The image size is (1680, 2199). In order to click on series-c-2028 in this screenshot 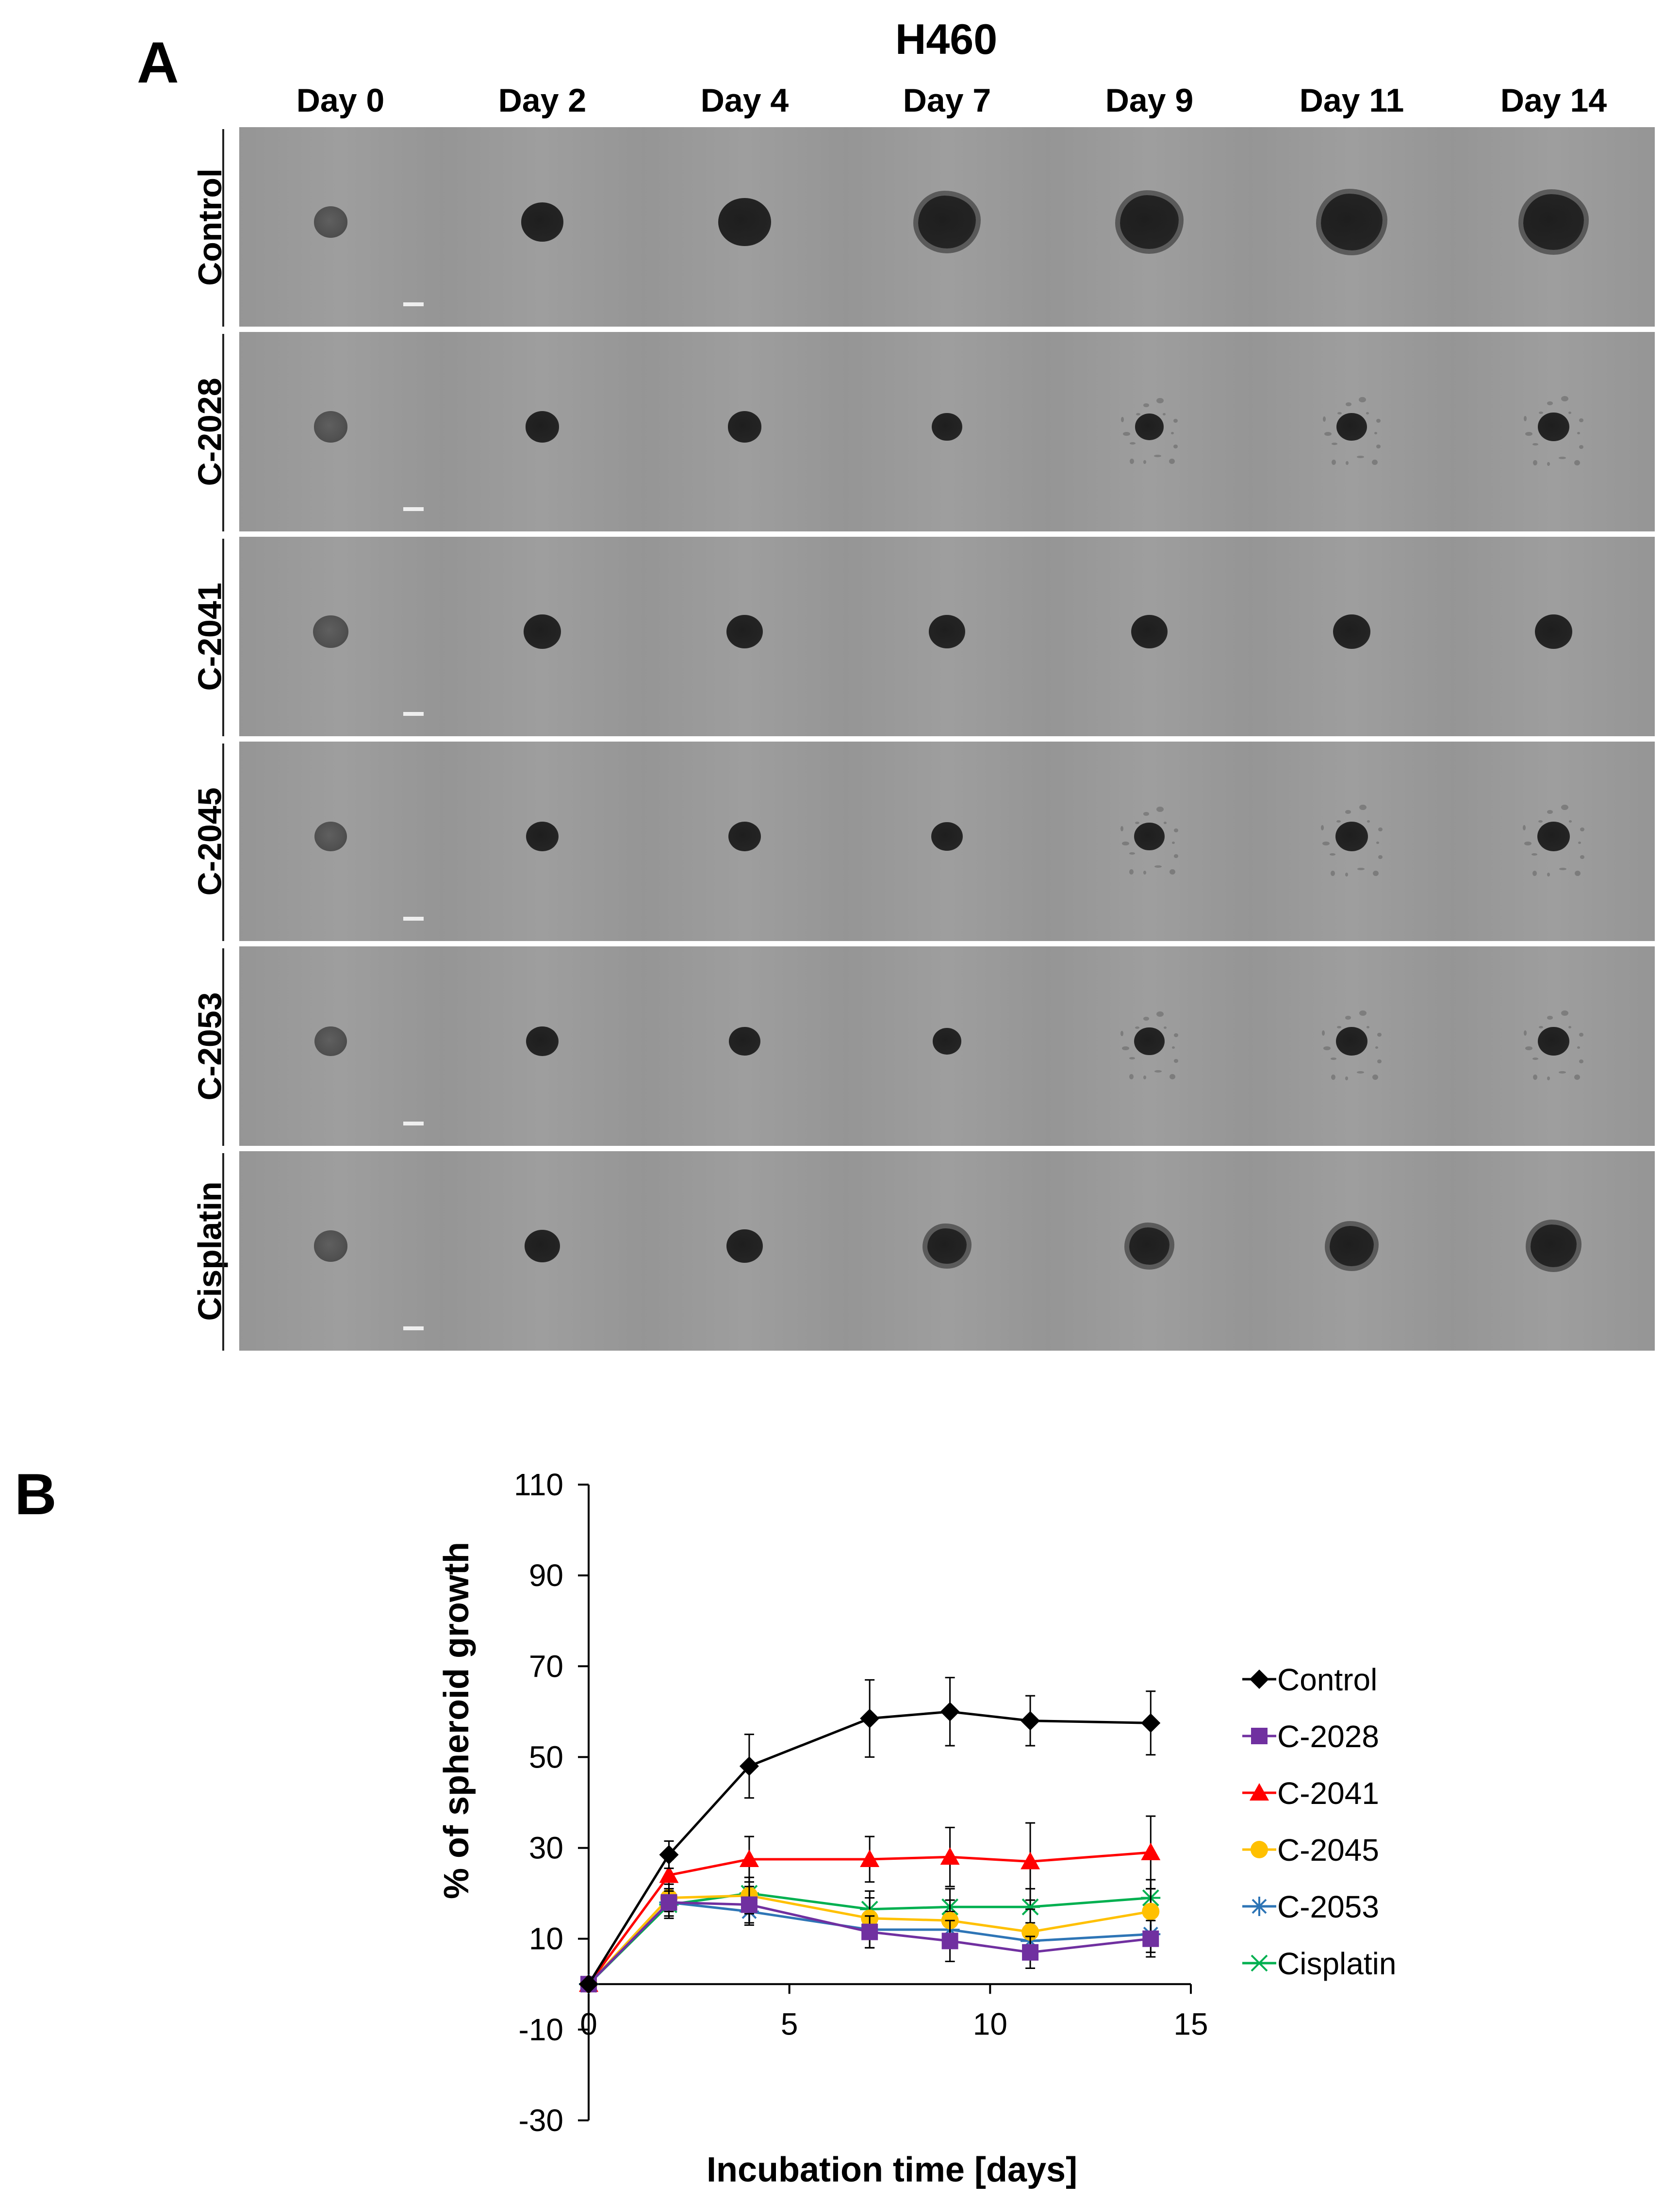, I will do `click(869, 1939)`.